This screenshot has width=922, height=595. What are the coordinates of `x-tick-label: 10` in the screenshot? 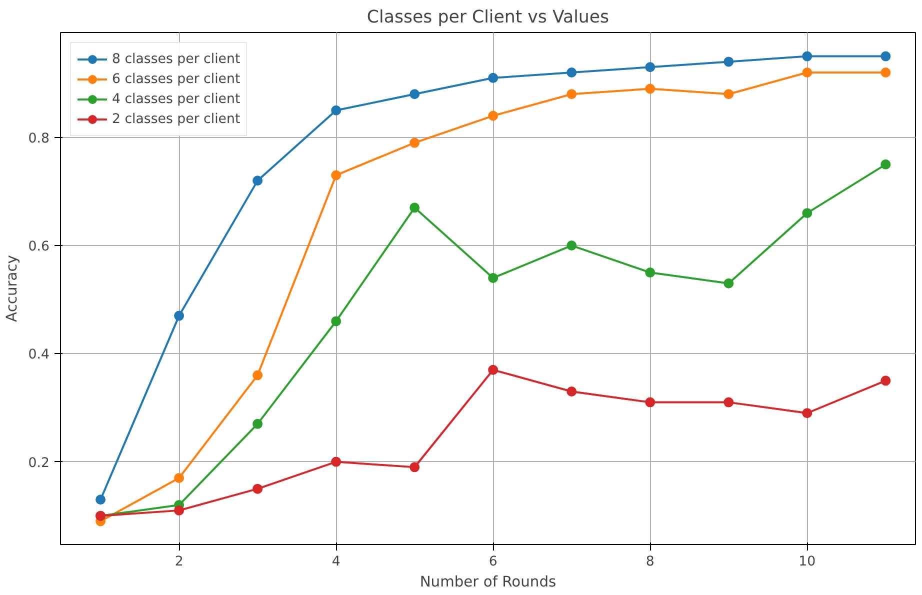 It's located at (807, 562).